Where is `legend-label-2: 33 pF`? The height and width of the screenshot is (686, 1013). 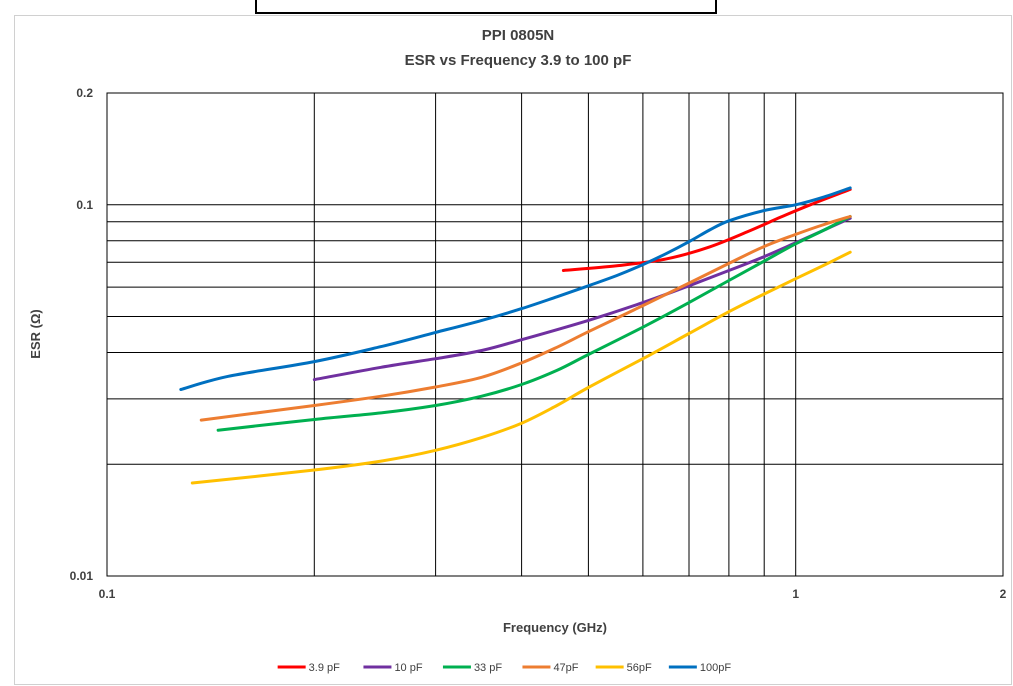 legend-label-2: 33 pF is located at coordinates (488, 668).